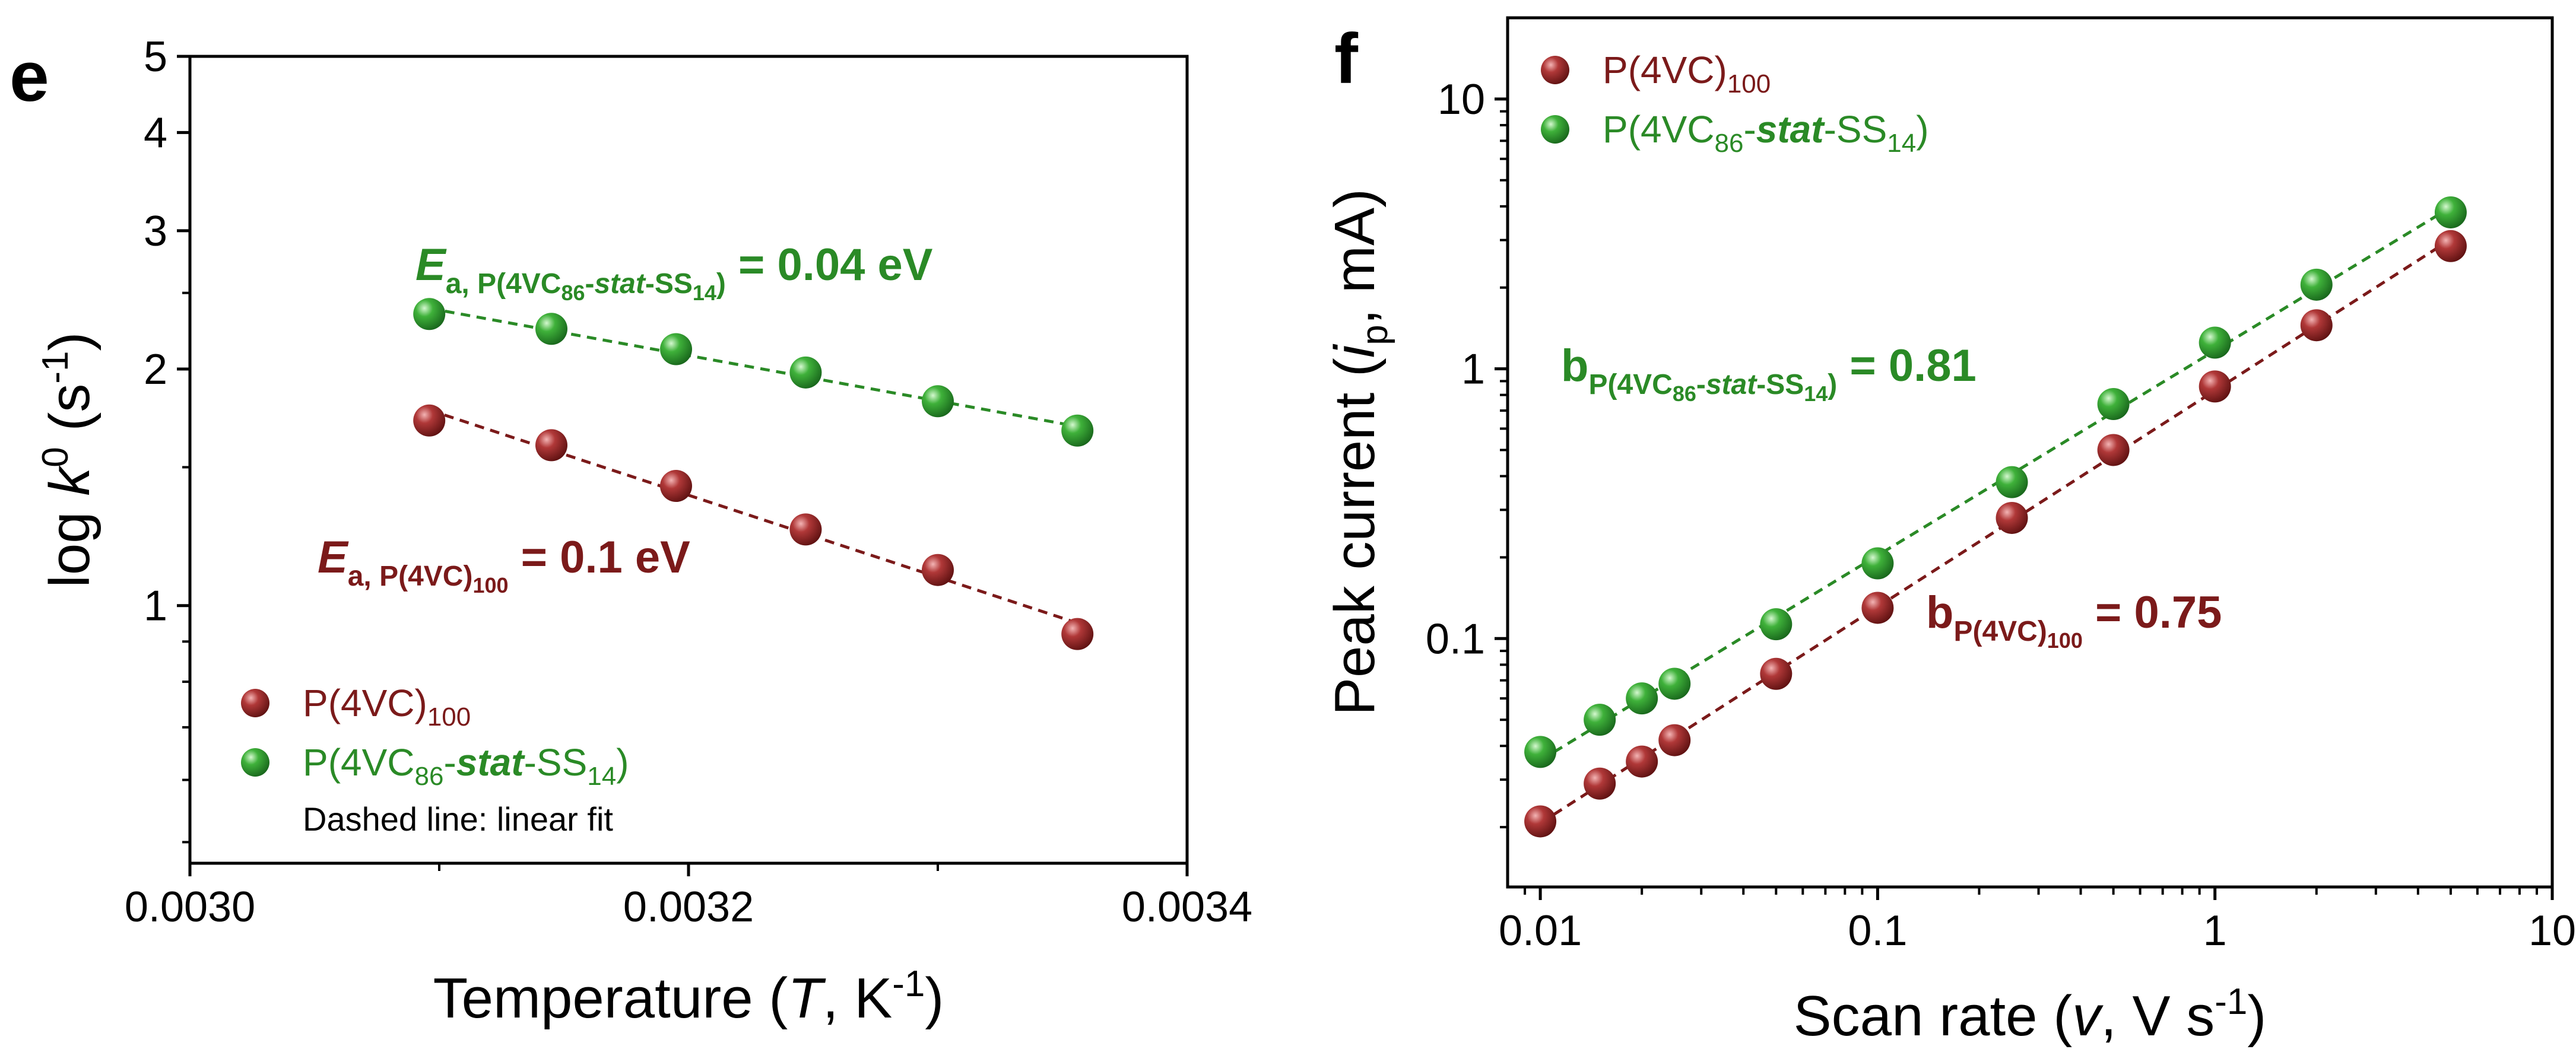  I want to click on panel-e-annotation-red: Ea, P(4VC)100 = 0.1 eV, so click(504, 564).